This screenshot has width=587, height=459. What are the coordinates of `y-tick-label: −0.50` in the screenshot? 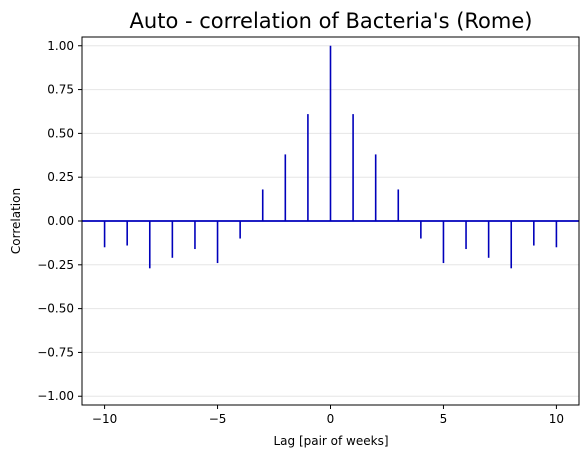 It's located at (55, 309).